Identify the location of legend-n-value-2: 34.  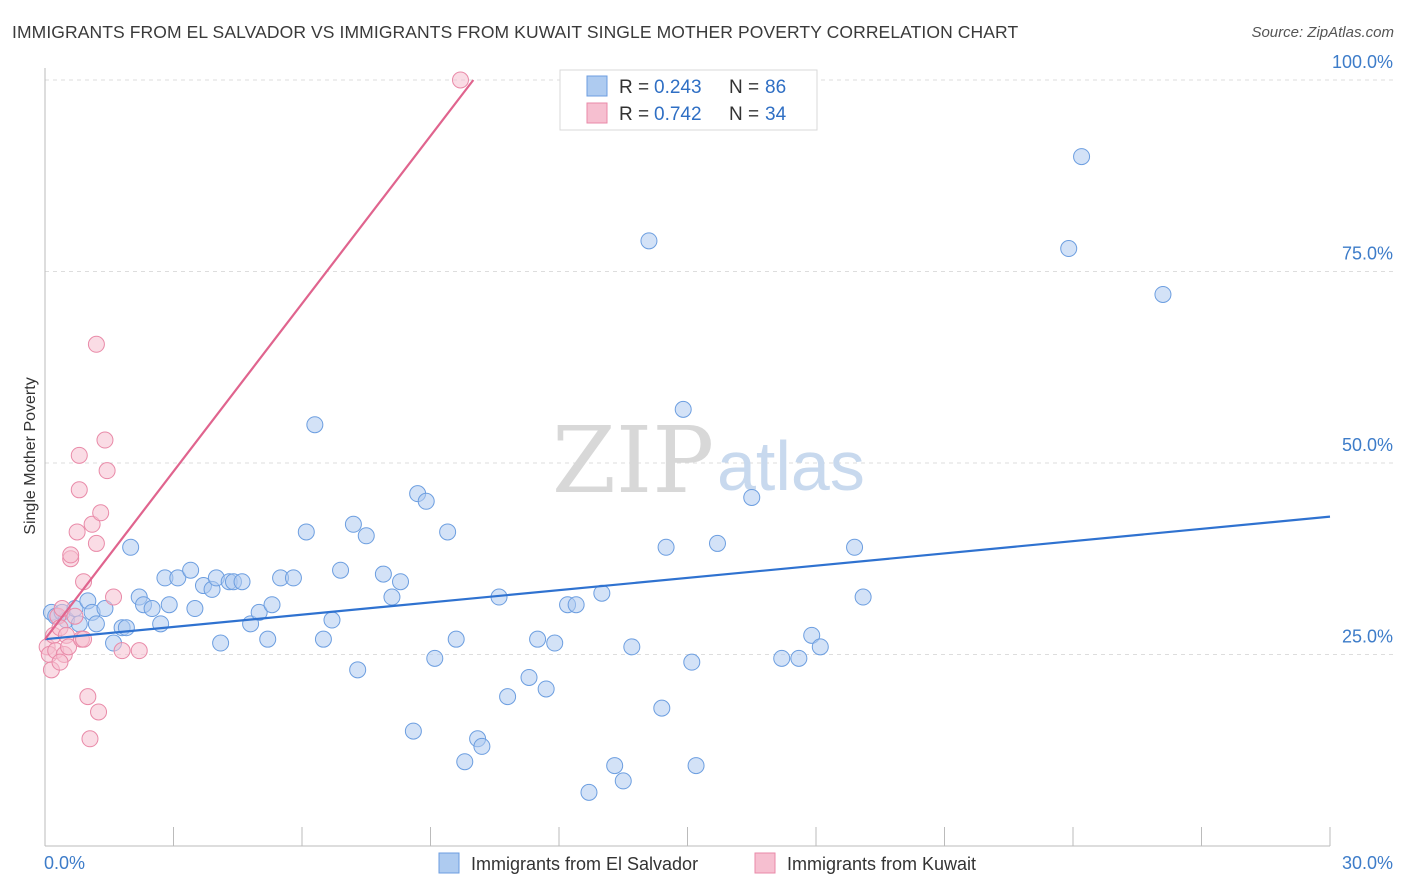
(776, 114).